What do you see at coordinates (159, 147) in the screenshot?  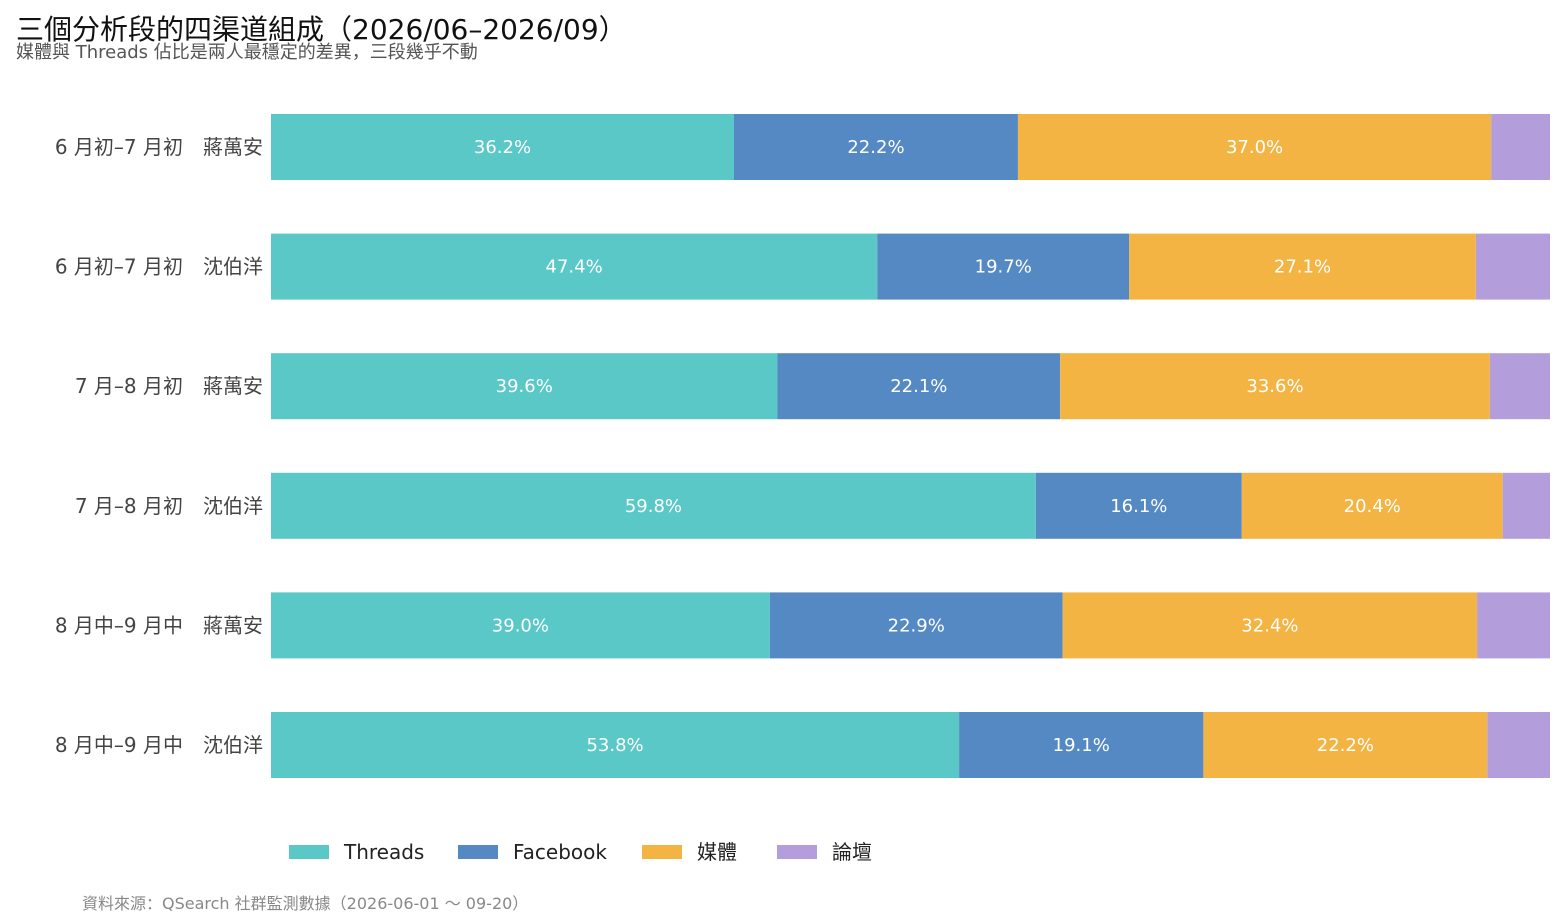 I see `category-label: 6 月初–7 月初 蔣萬安` at bounding box center [159, 147].